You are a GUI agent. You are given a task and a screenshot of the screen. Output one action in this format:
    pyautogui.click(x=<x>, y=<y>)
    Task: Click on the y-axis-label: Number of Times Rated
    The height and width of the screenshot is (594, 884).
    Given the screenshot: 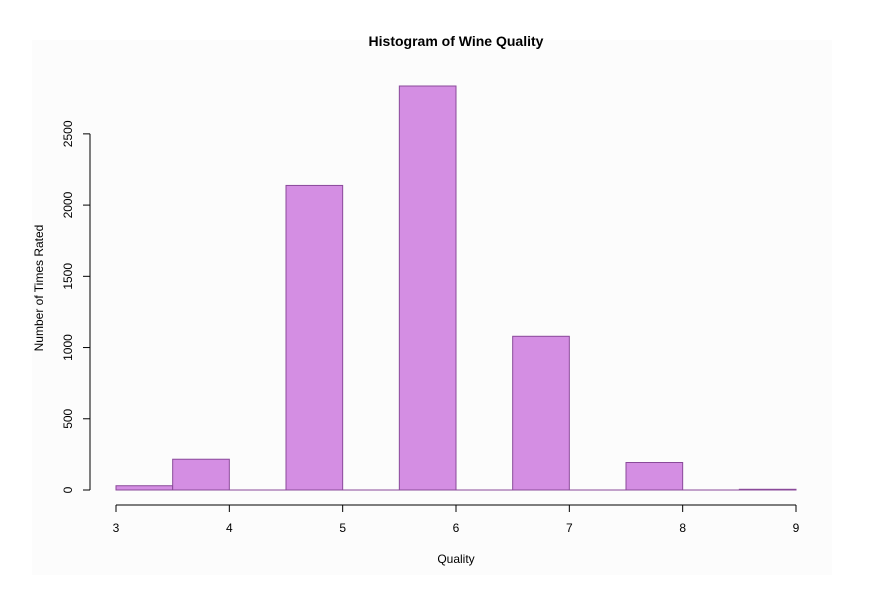 What is the action you would take?
    pyautogui.click(x=39, y=288)
    